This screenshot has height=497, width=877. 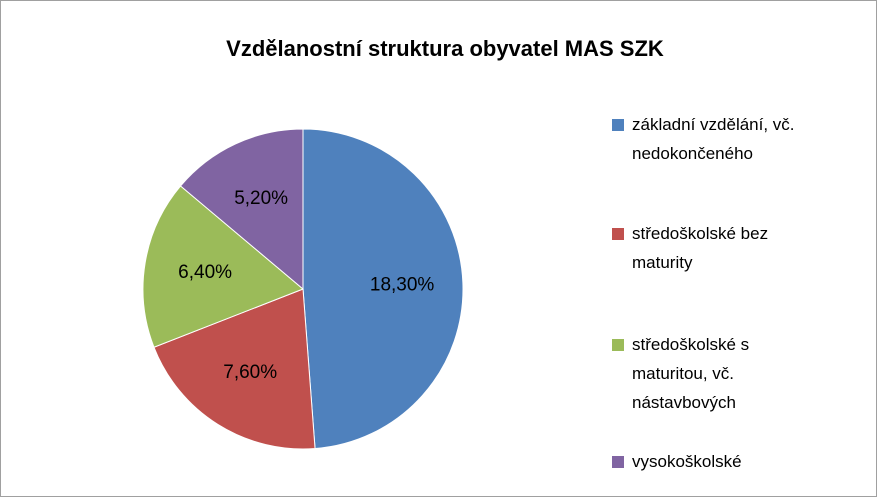 I want to click on legend-label: středoškolské bez maturity, so click(x=700, y=248).